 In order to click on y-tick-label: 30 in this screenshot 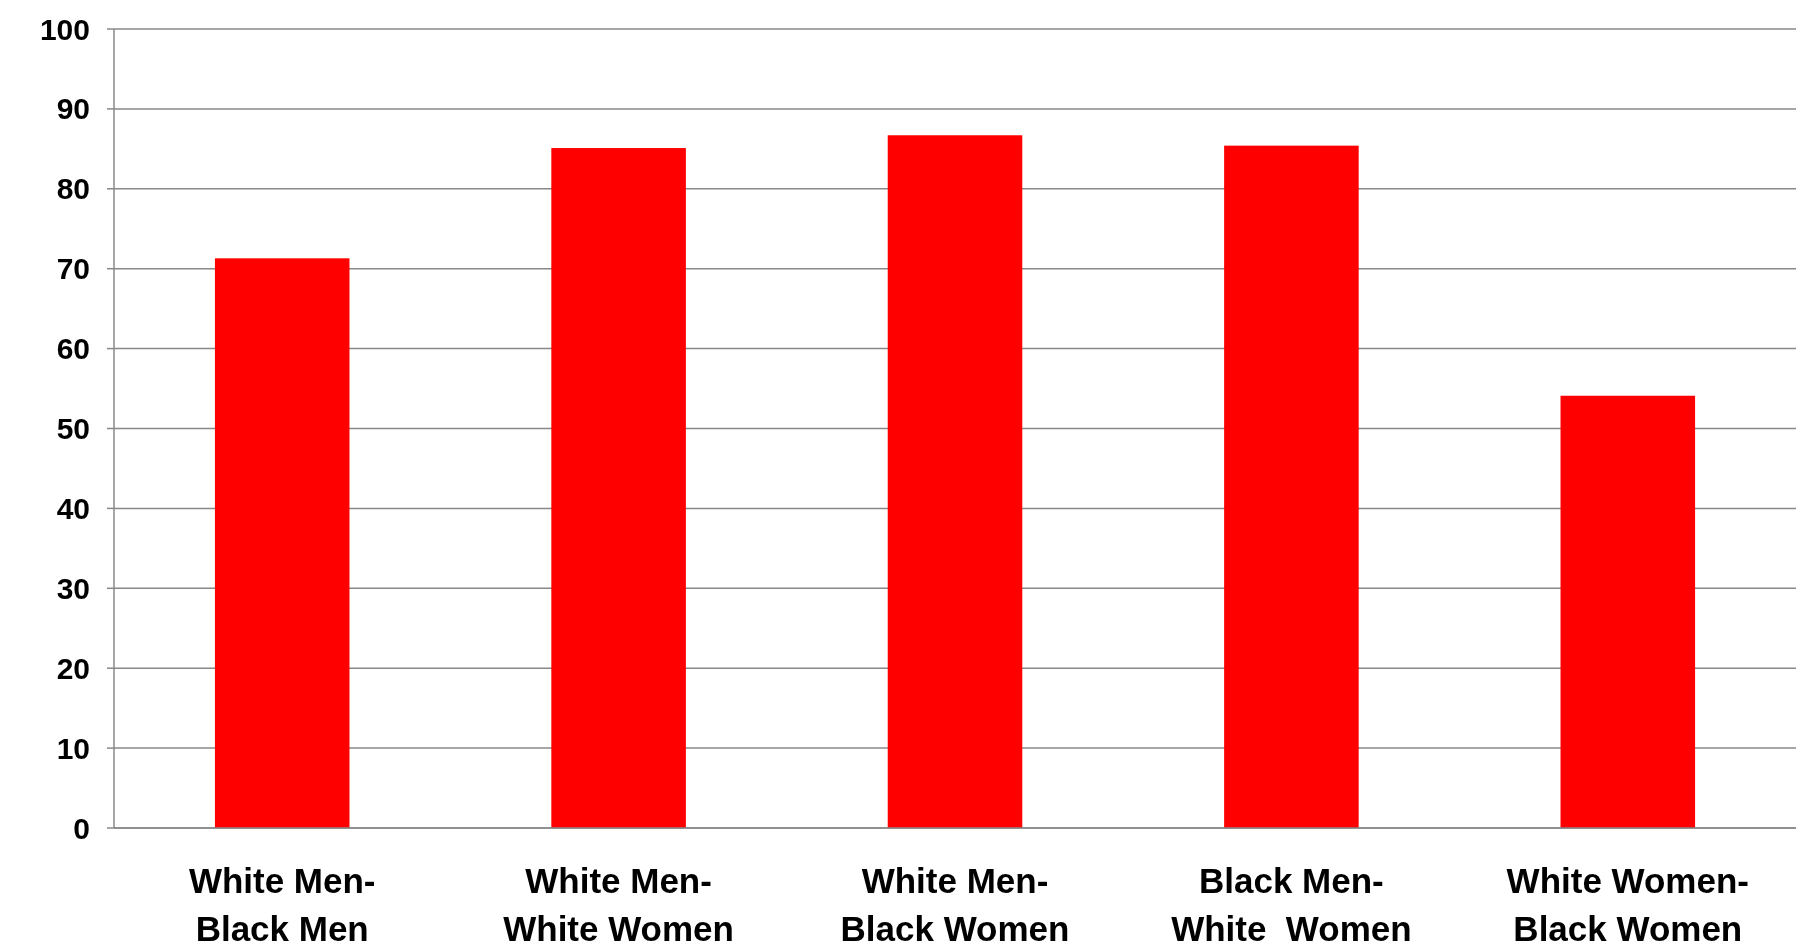, I will do `click(73, 588)`.